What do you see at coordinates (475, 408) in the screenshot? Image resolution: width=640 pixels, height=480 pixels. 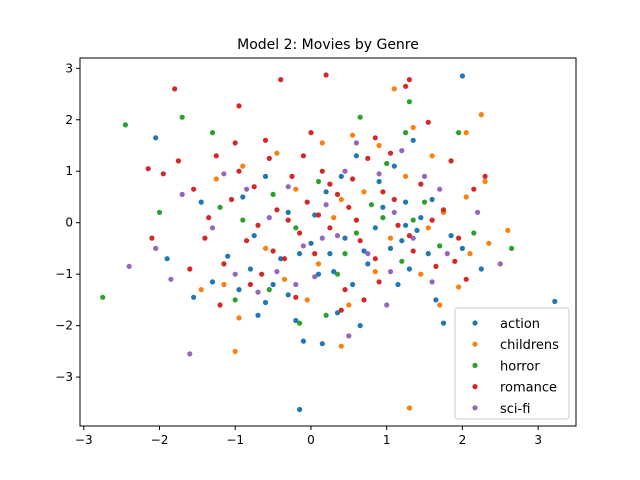 I see `legend-marker-sci-fi` at bounding box center [475, 408].